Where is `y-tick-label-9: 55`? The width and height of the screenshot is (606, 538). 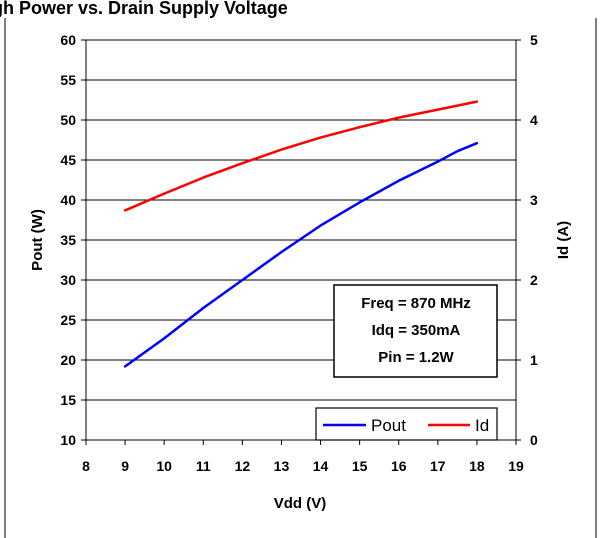 y-tick-label-9: 55 is located at coordinates (68, 80).